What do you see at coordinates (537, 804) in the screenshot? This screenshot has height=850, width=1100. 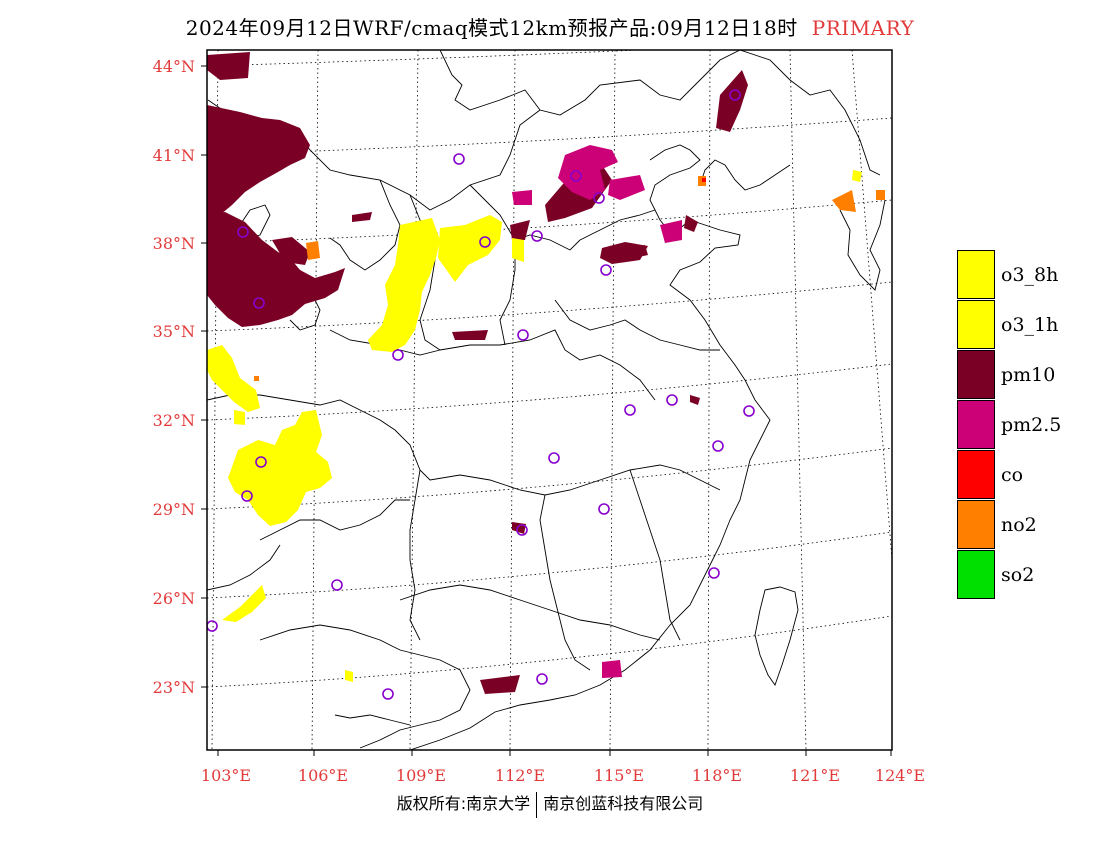 I see `footer-separator` at bounding box center [537, 804].